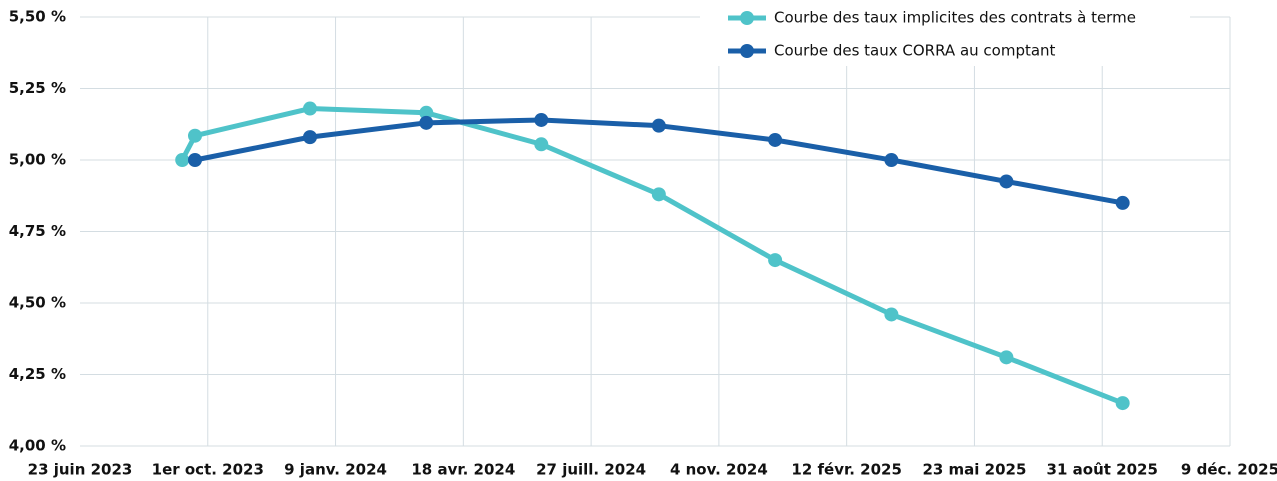 The width and height of the screenshot is (1277, 481). I want to click on y-tick-label: 5,00 %, so click(37, 160).